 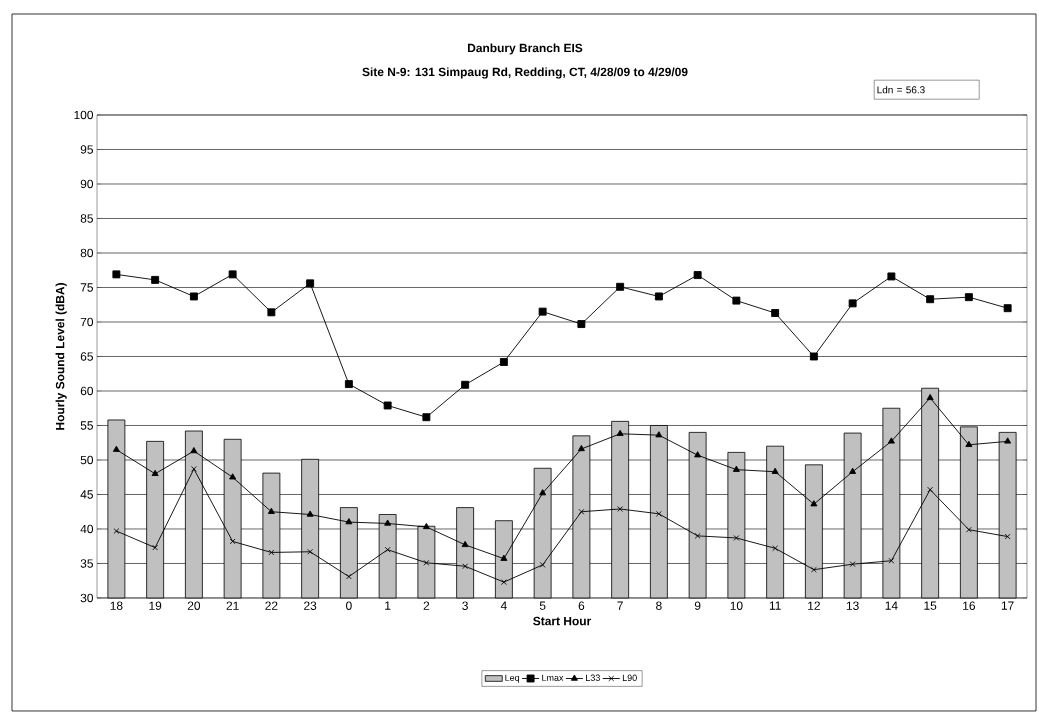 What do you see at coordinates (86, 563) in the screenshot?
I see `y-tick-label: 35` at bounding box center [86, 563].